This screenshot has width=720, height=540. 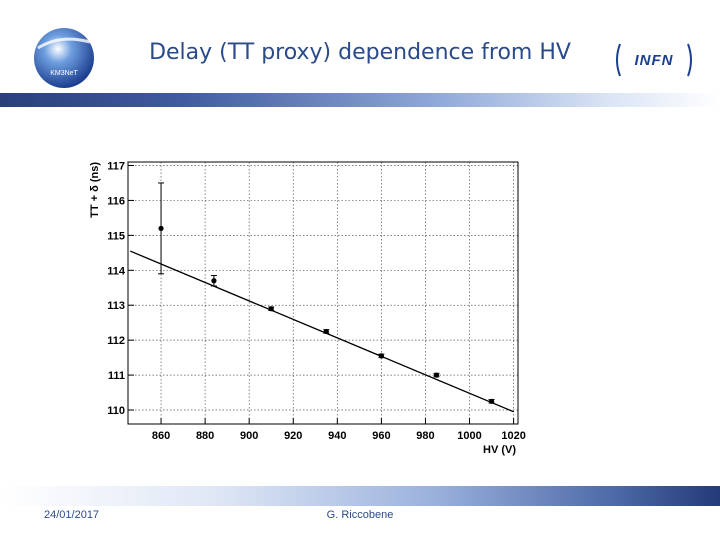 I want to click on svg-text: KM3NeT, so click(x=64, y=73).